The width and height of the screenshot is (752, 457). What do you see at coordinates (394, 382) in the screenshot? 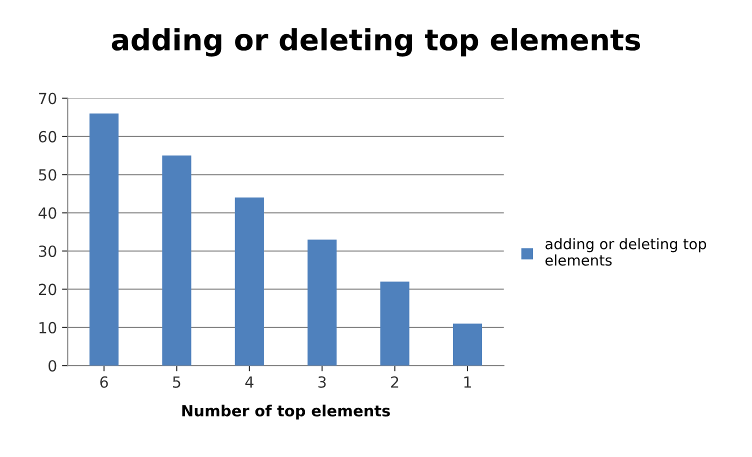
I see `x-tick-label: 2` at bounding box center [394, 382].